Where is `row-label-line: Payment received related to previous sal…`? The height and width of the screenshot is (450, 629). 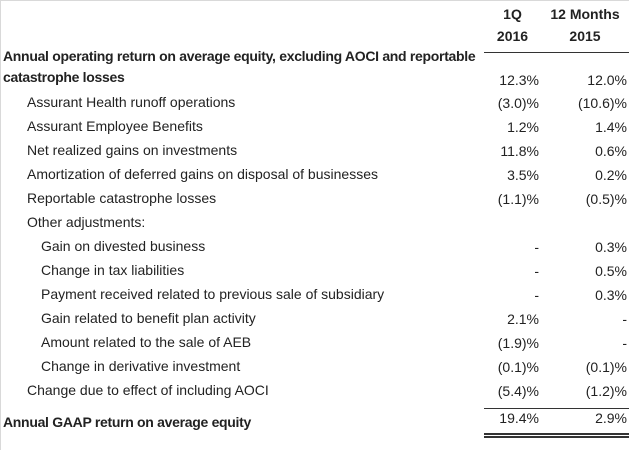
row-label-line: Payment received related to previous sal… is located at coordinates (213, 294).